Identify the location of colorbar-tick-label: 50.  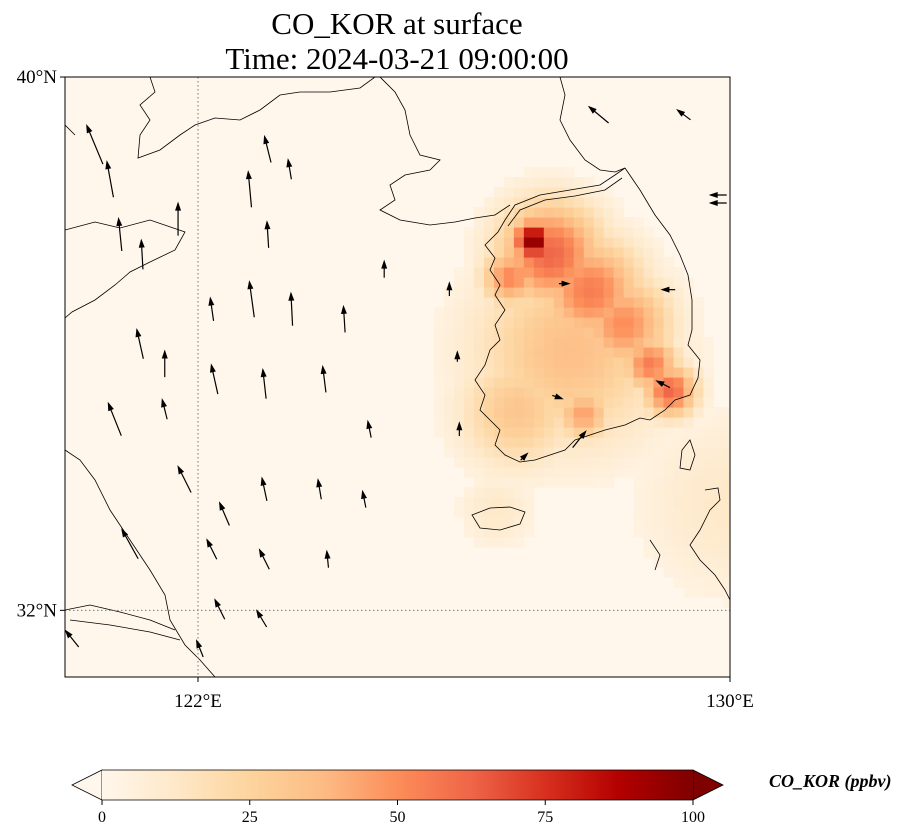
(398, 817).